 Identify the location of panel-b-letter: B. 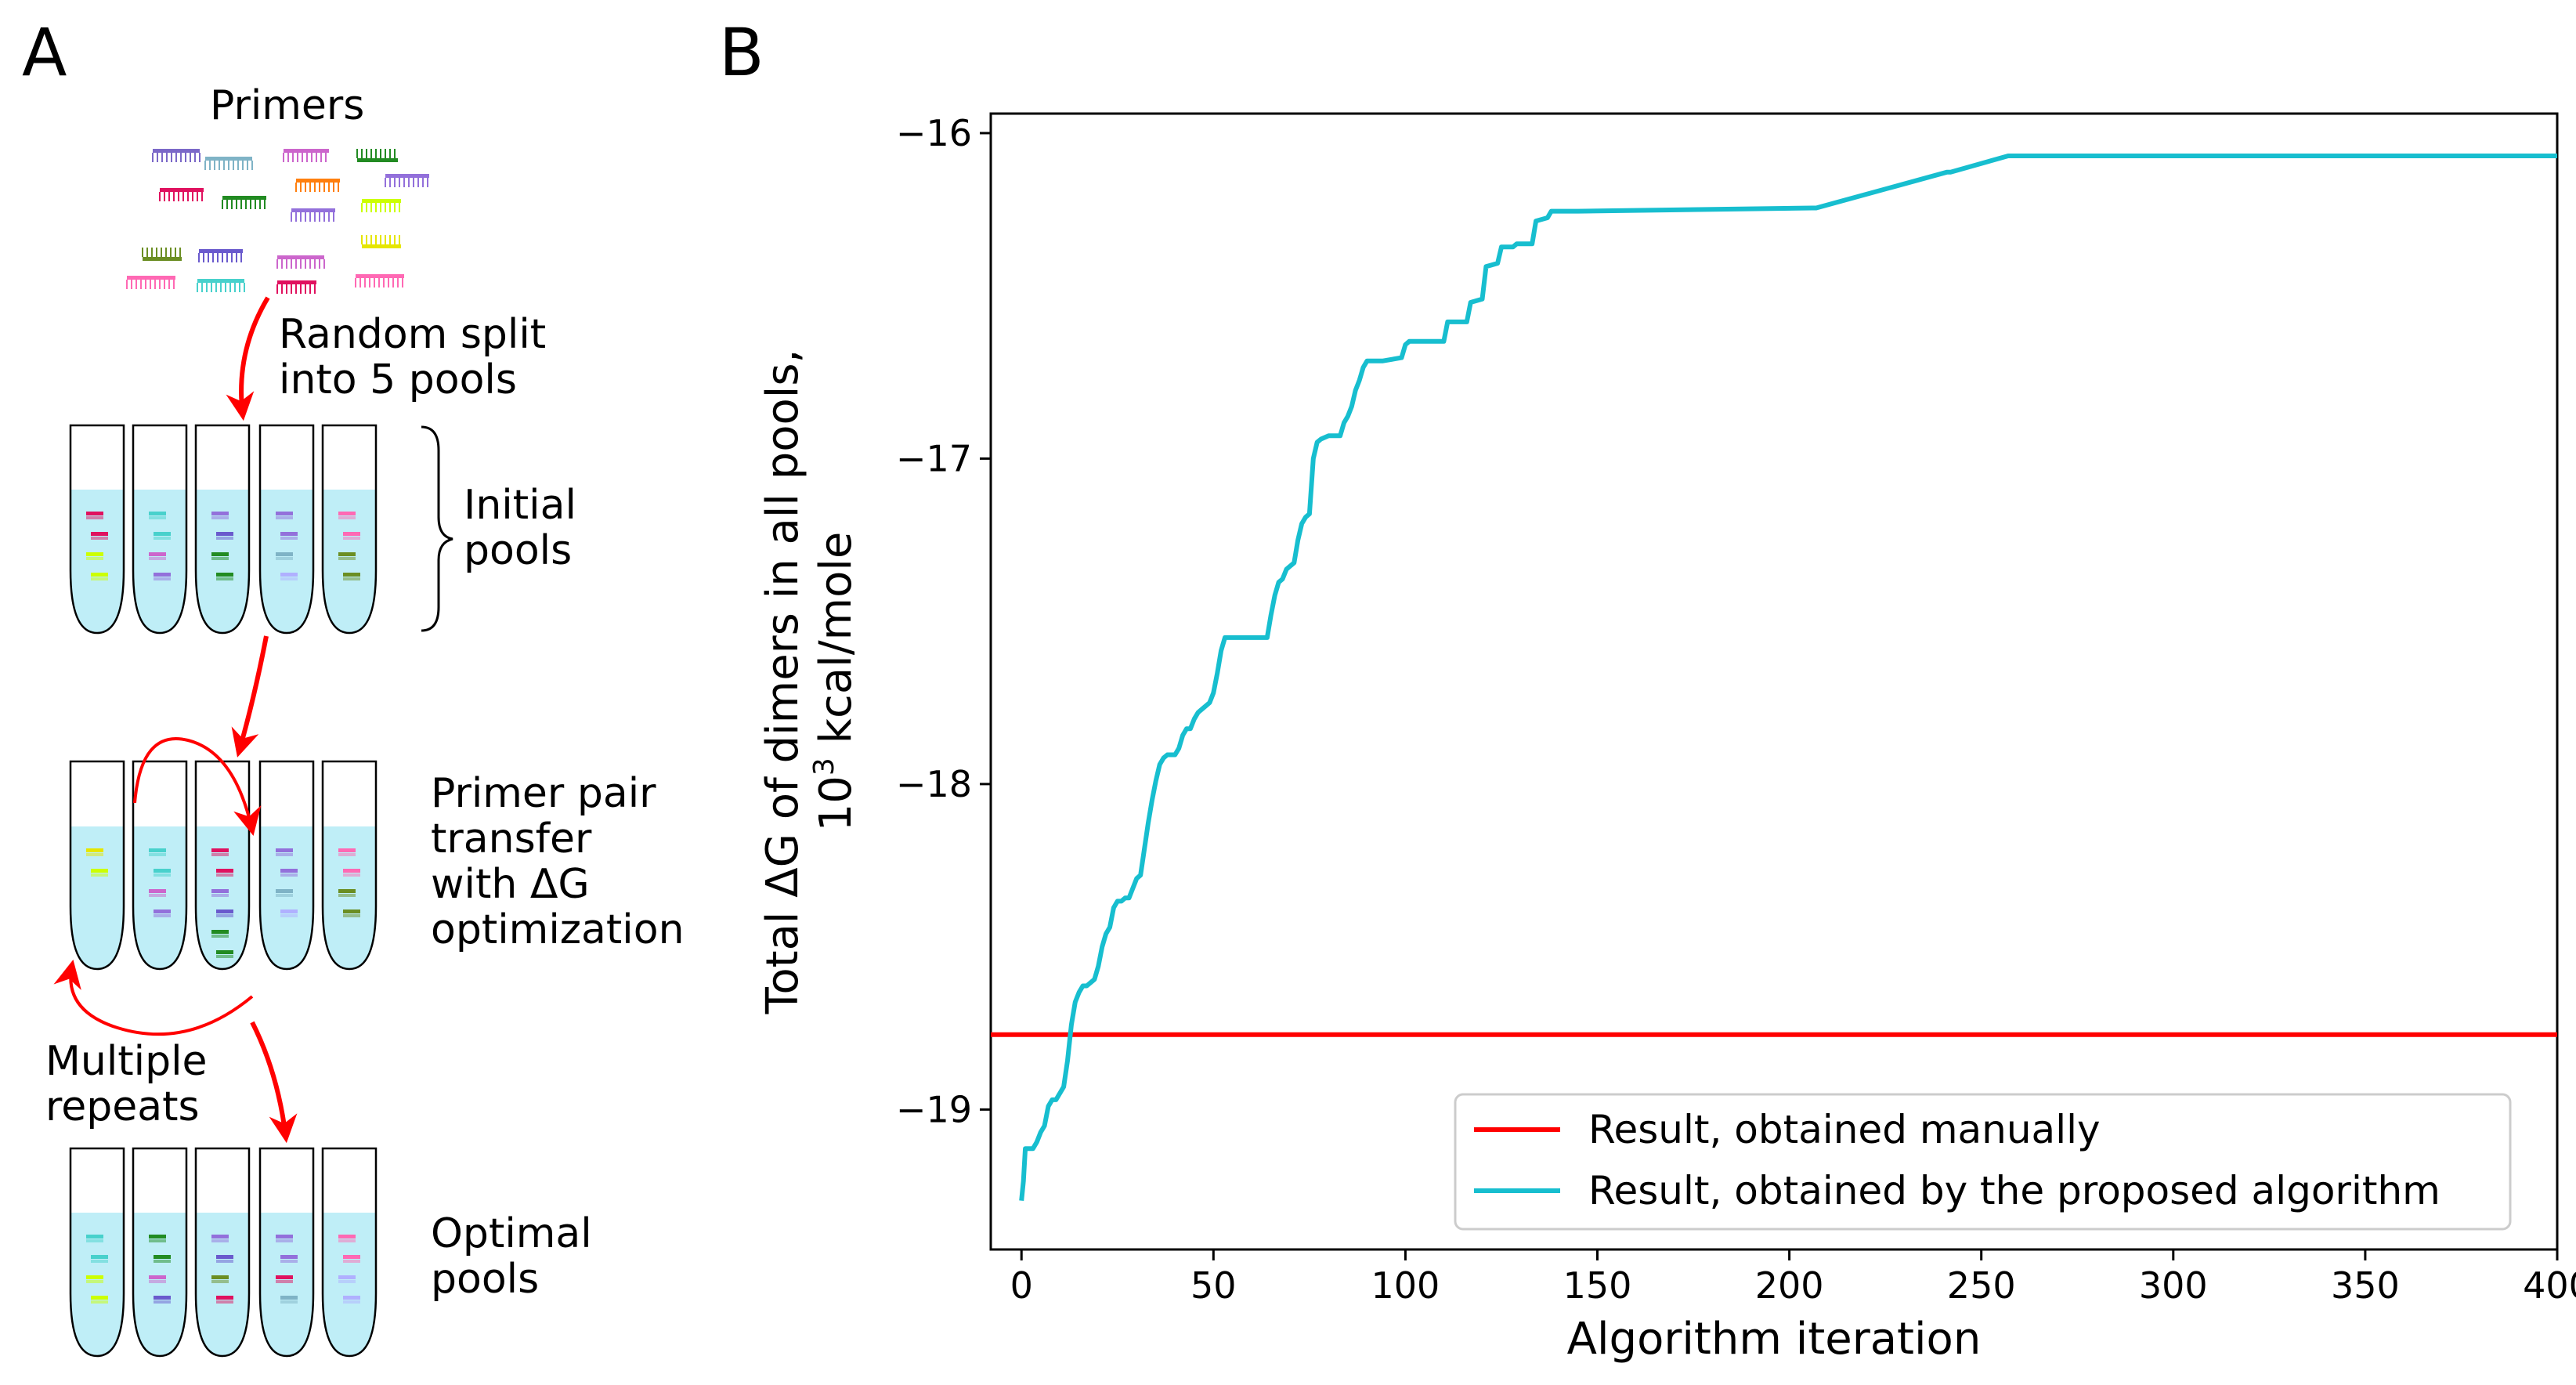
(741, 52).